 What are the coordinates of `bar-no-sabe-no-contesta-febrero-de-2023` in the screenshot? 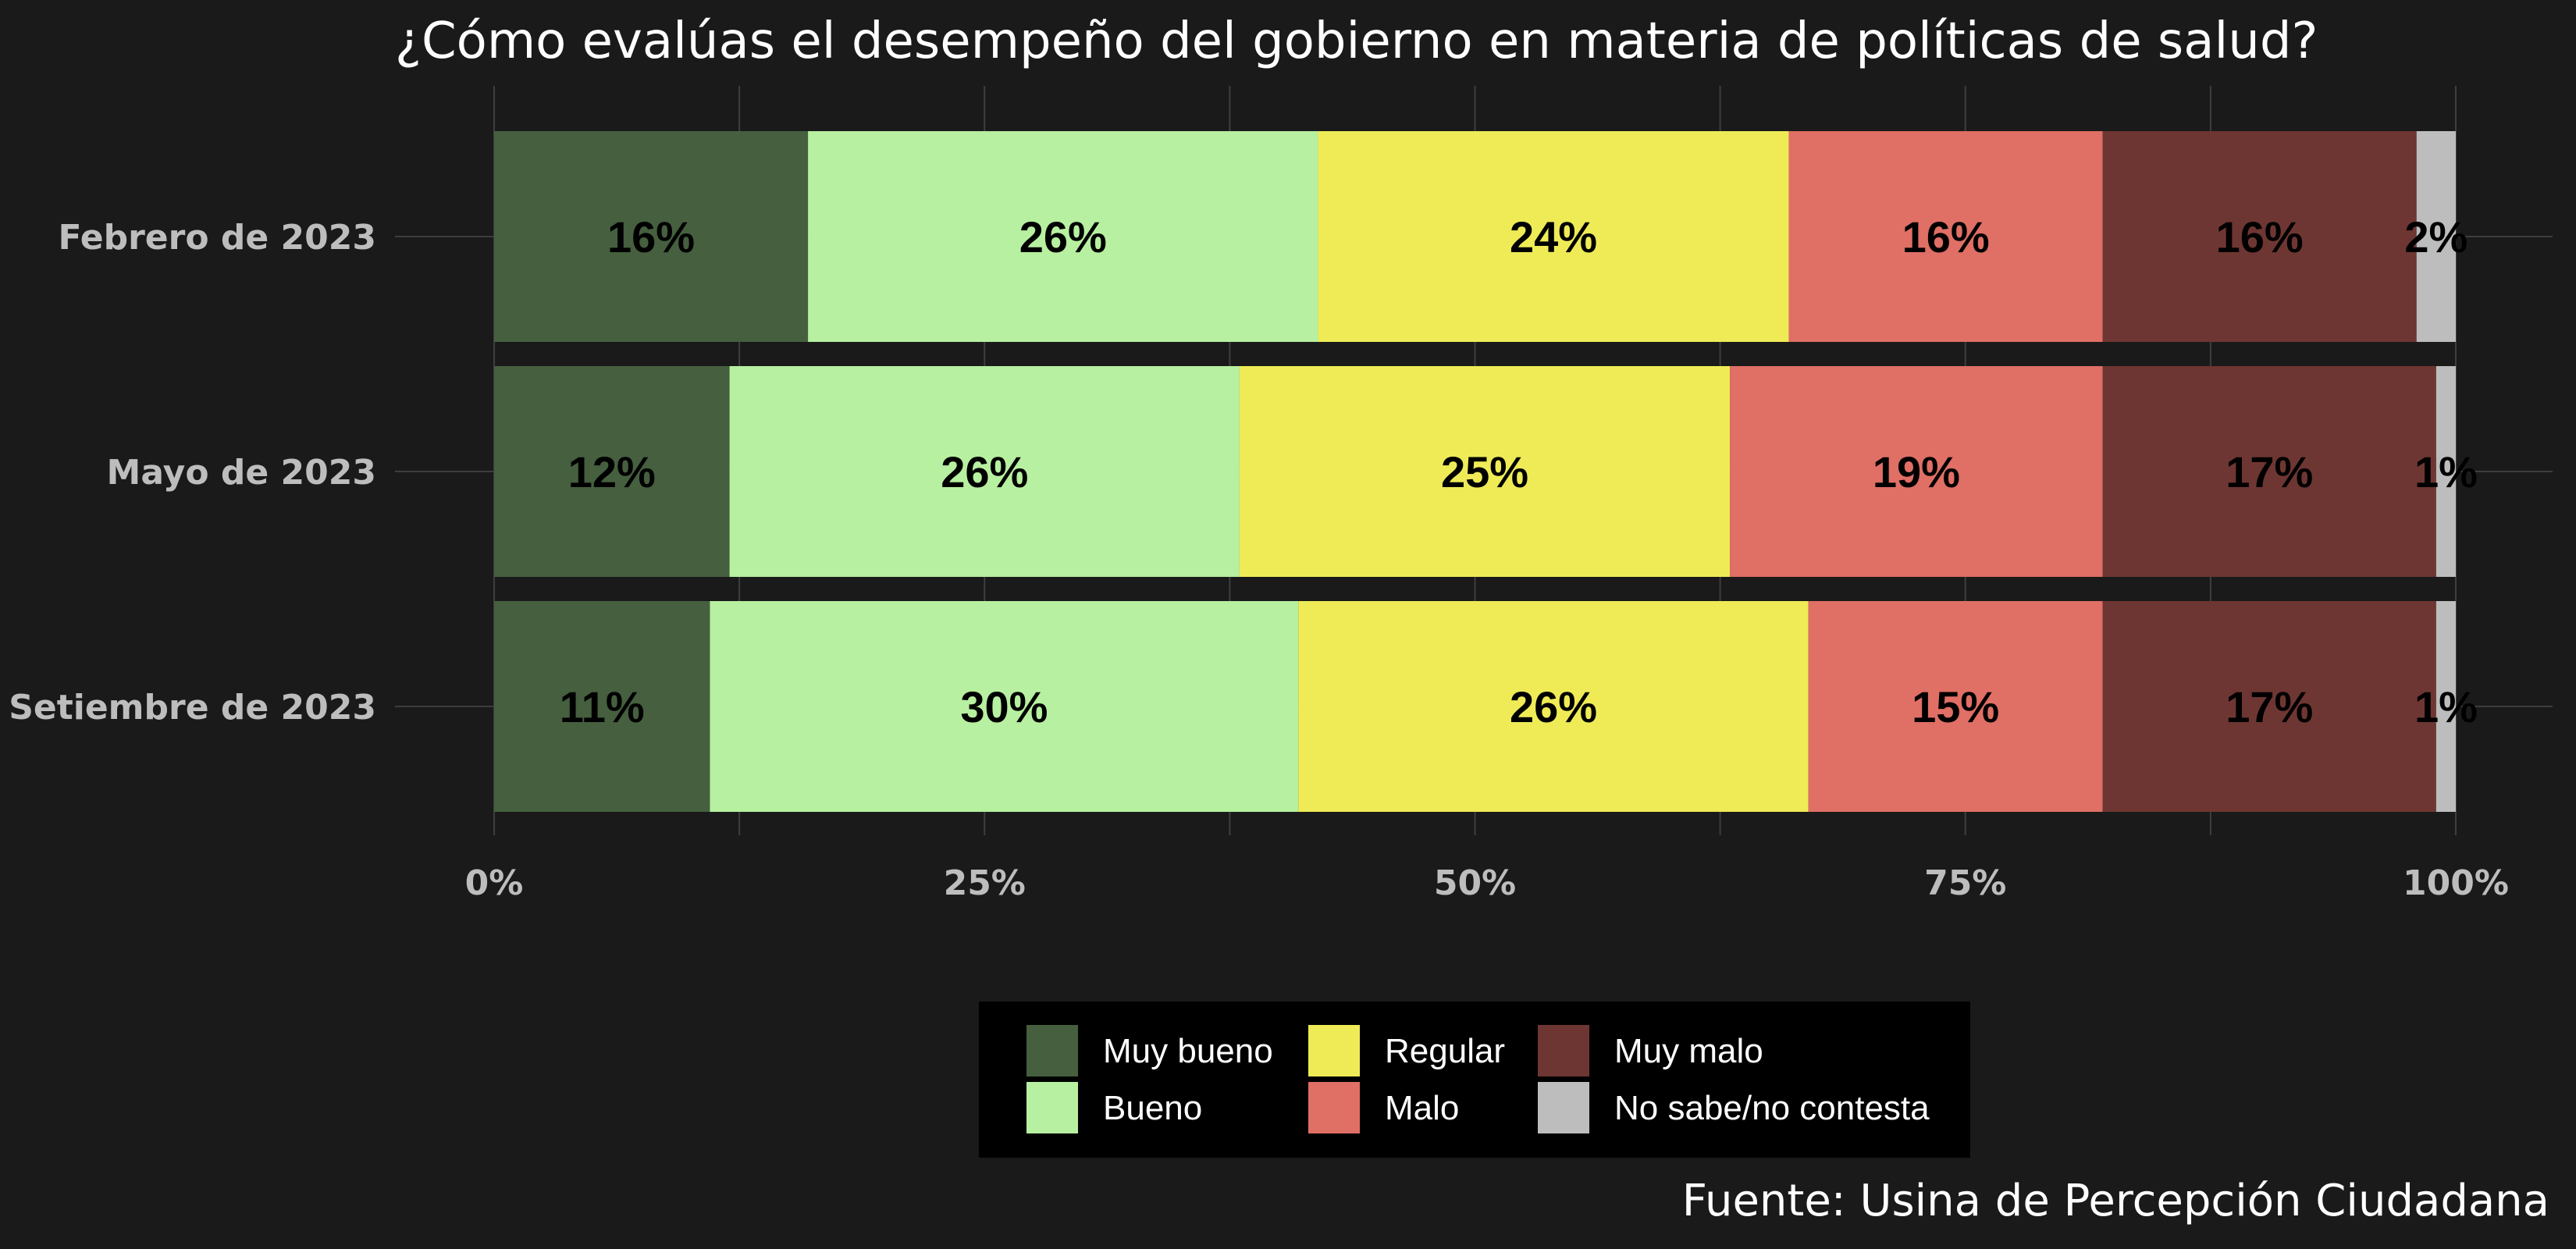 It's located at (2436, 236).